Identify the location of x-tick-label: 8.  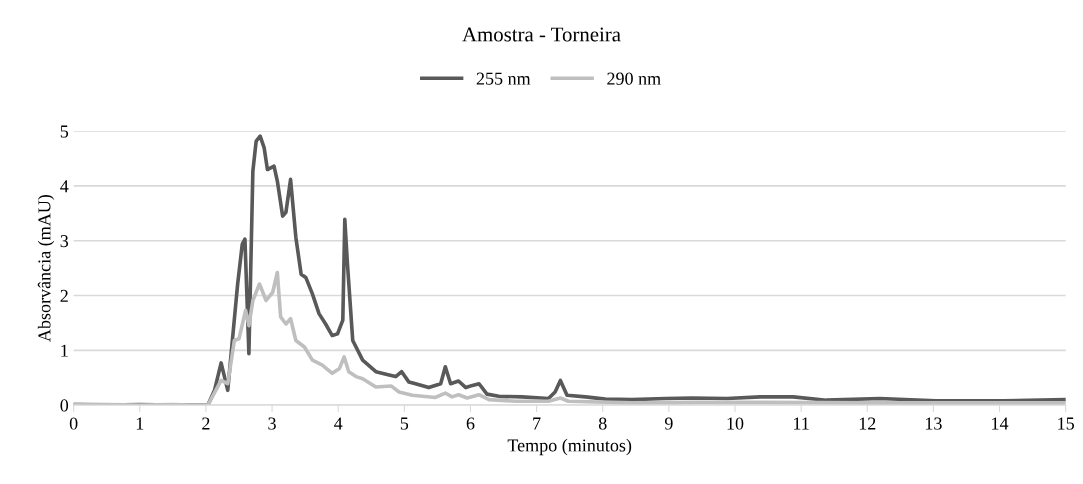
(602, 423).